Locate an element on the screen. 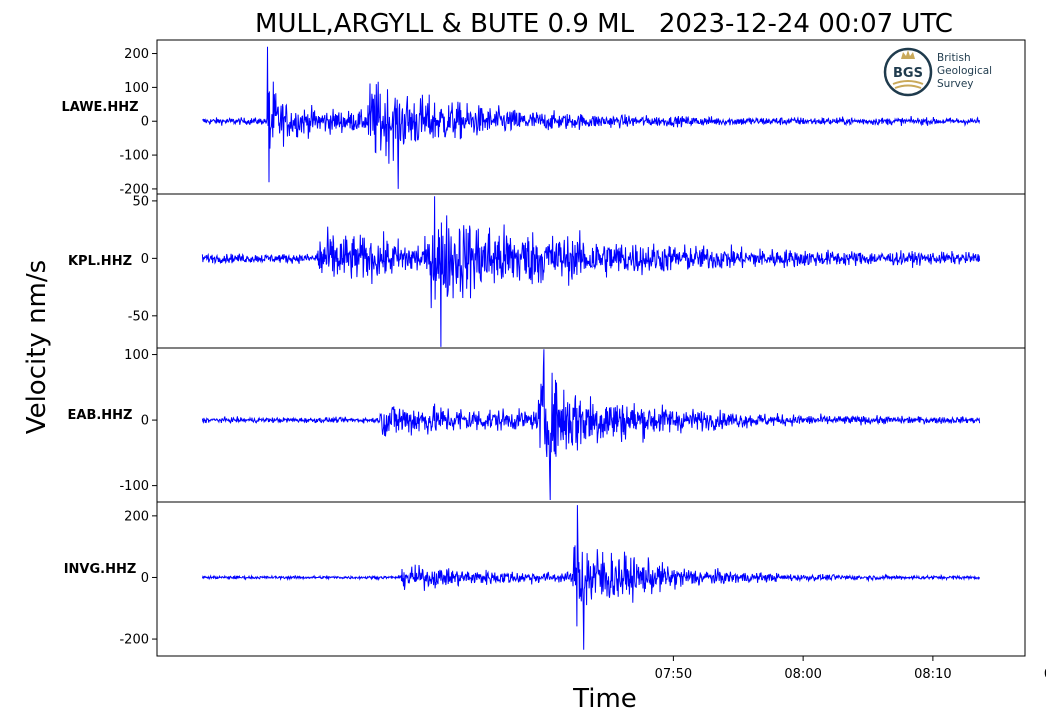 This screenshot has height=723, width=1046. station-label: INVG.HHZ is located at coordinates (100, 569).